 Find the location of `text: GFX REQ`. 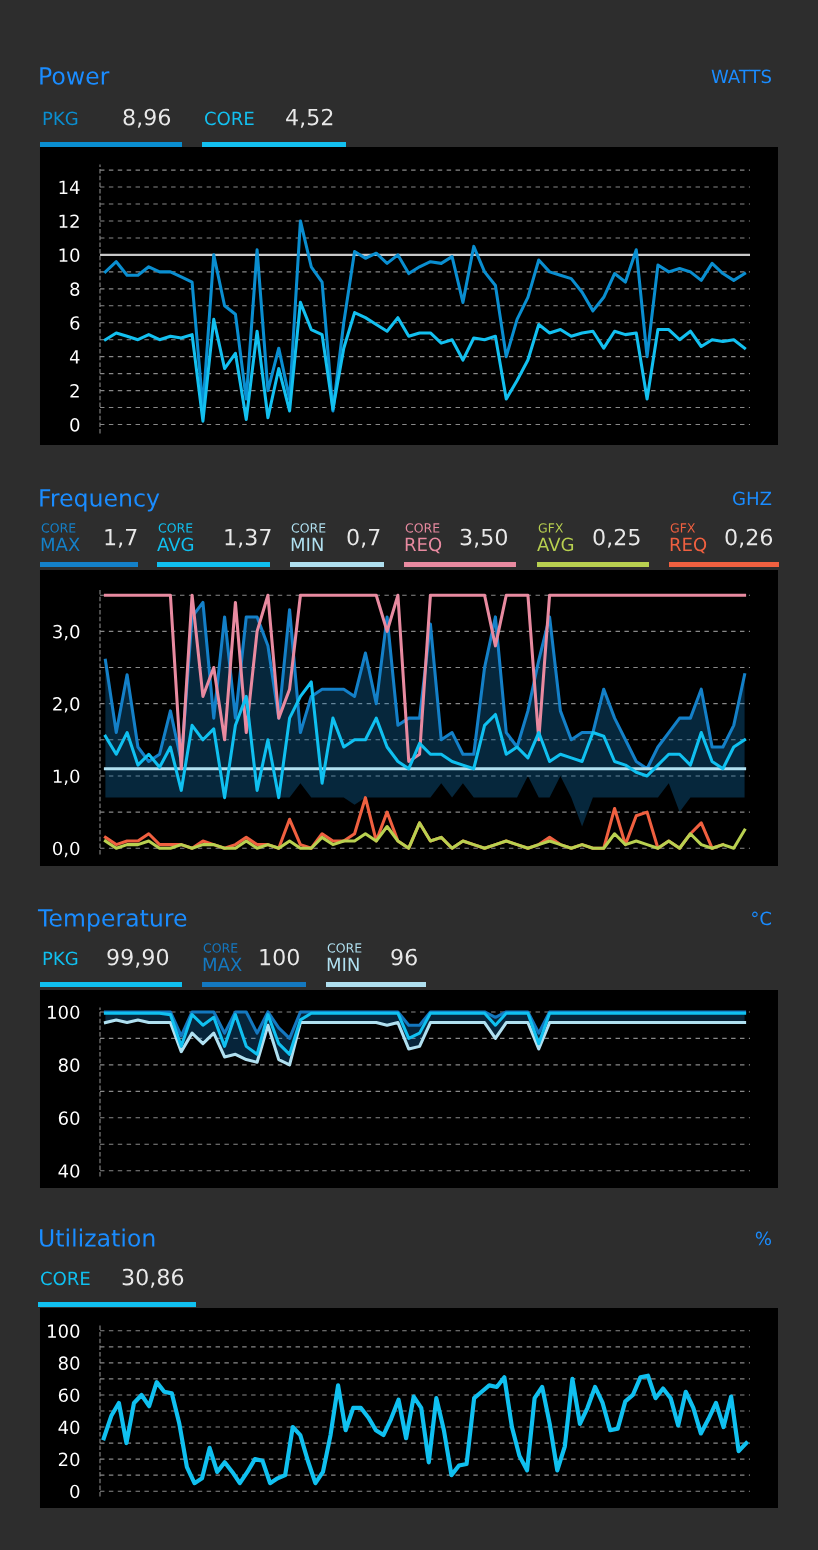

text: GFX REQ is located at coordinates (688, 538).